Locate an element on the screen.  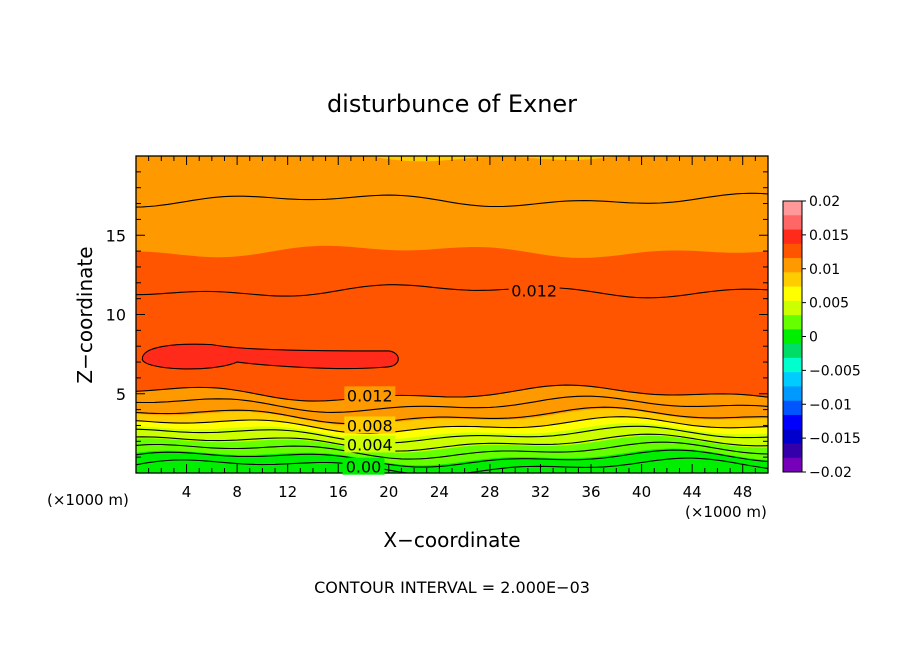
x-tick-label: 16 is located at coordinates (338, 492).